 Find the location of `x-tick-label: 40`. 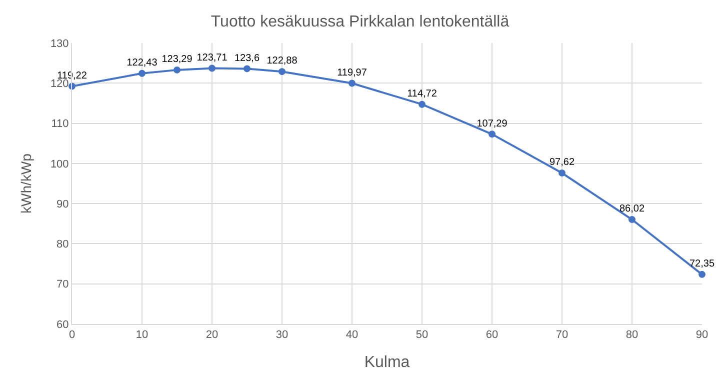

x-tick-label: 40 is located at coordinates (352, 335).